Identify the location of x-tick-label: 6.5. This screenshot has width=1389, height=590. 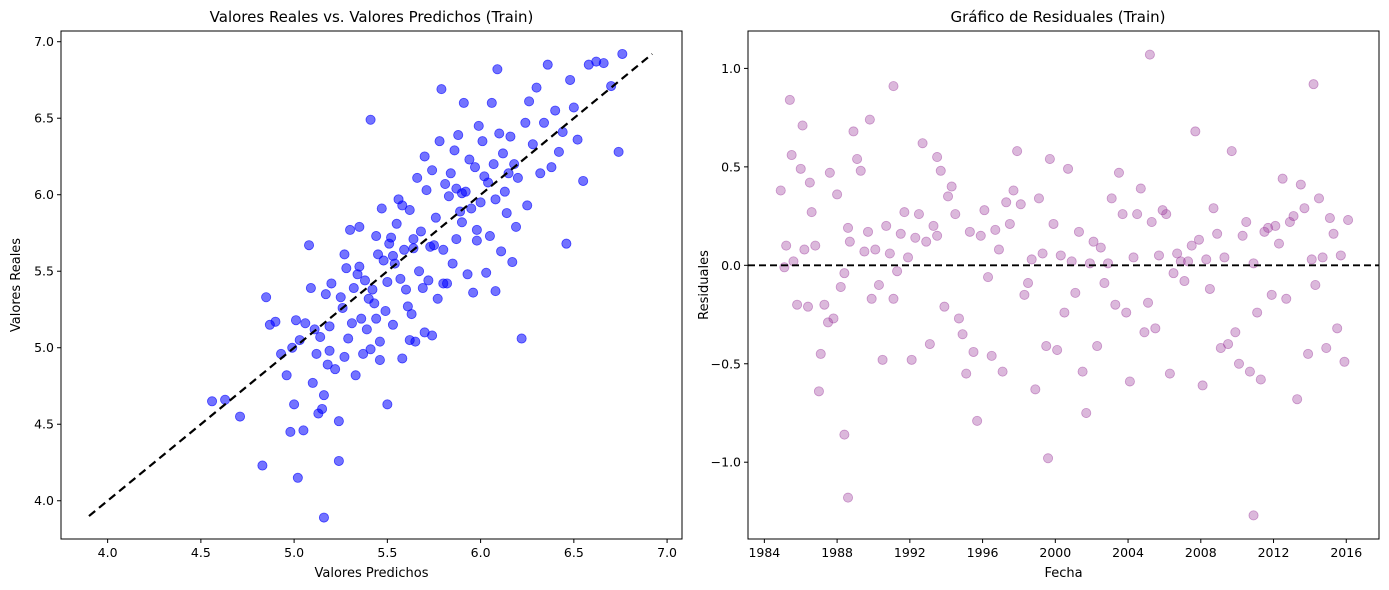
(574, 552).